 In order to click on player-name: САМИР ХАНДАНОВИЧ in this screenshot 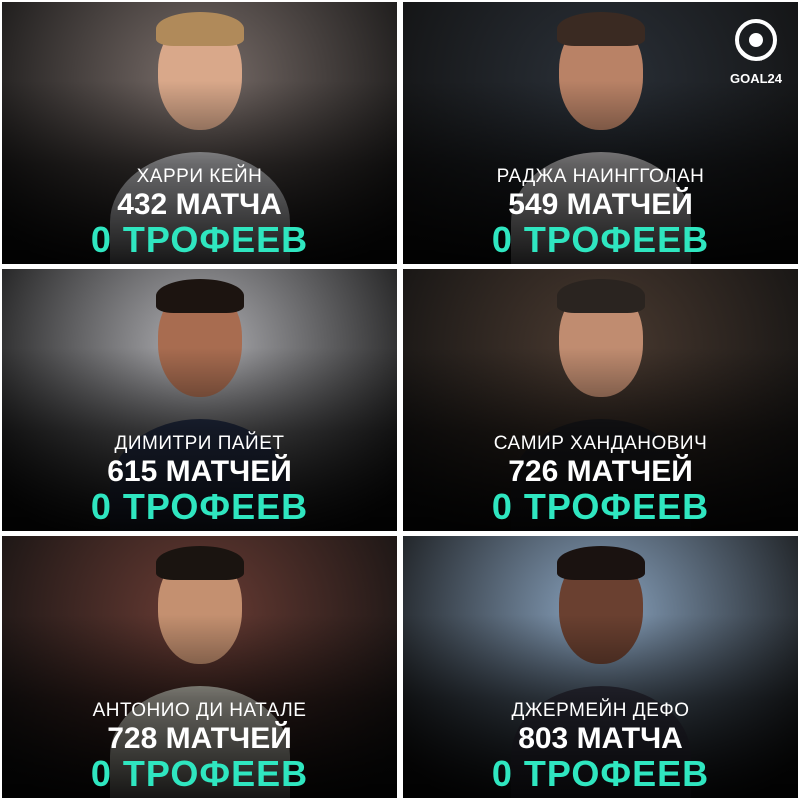, I will do `click(600, 443)`.